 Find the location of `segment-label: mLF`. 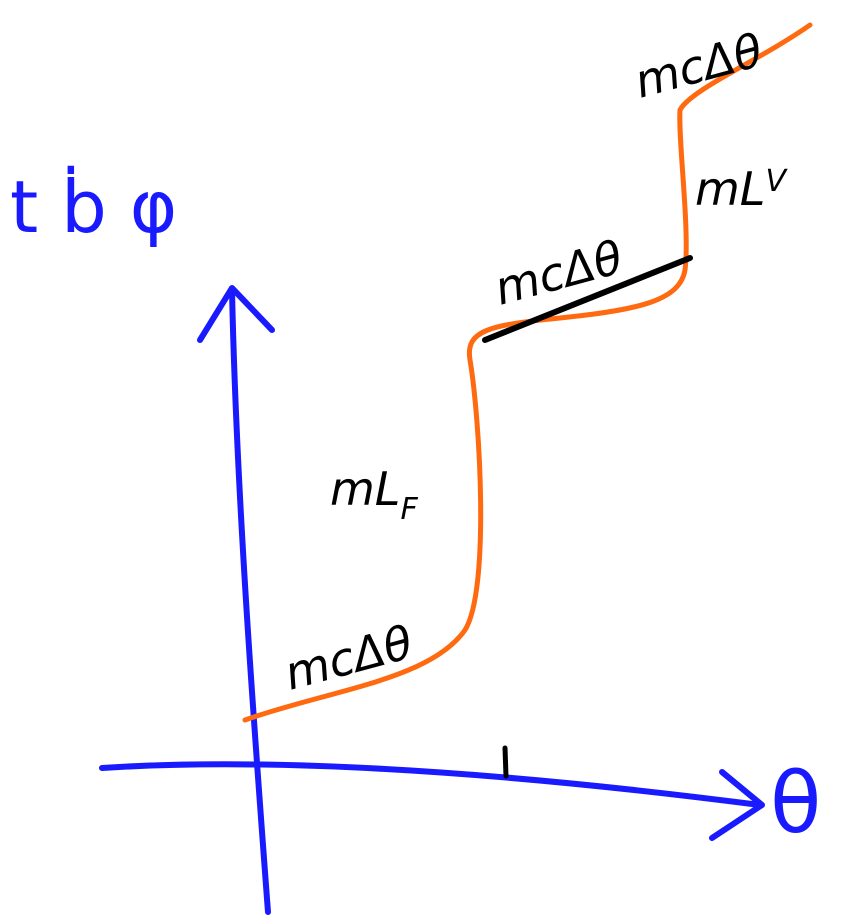

segment-label: mLF is located at coordinates (374, 494).